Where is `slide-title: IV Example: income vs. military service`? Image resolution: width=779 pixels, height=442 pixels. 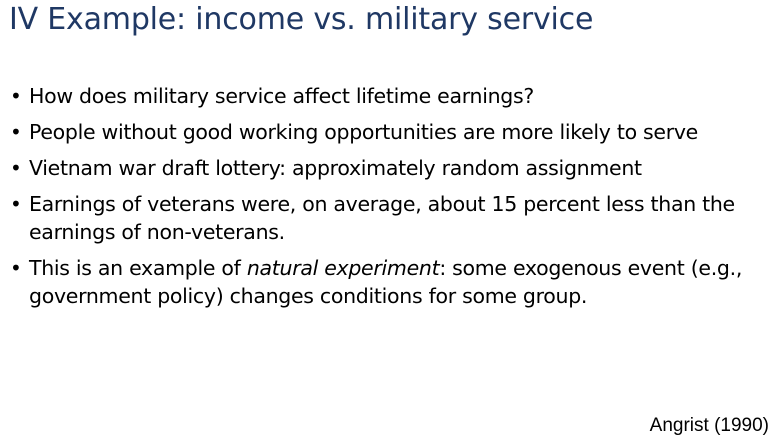 slide-title: IV Example: income vs. military service is located at coordinates (301, 19).